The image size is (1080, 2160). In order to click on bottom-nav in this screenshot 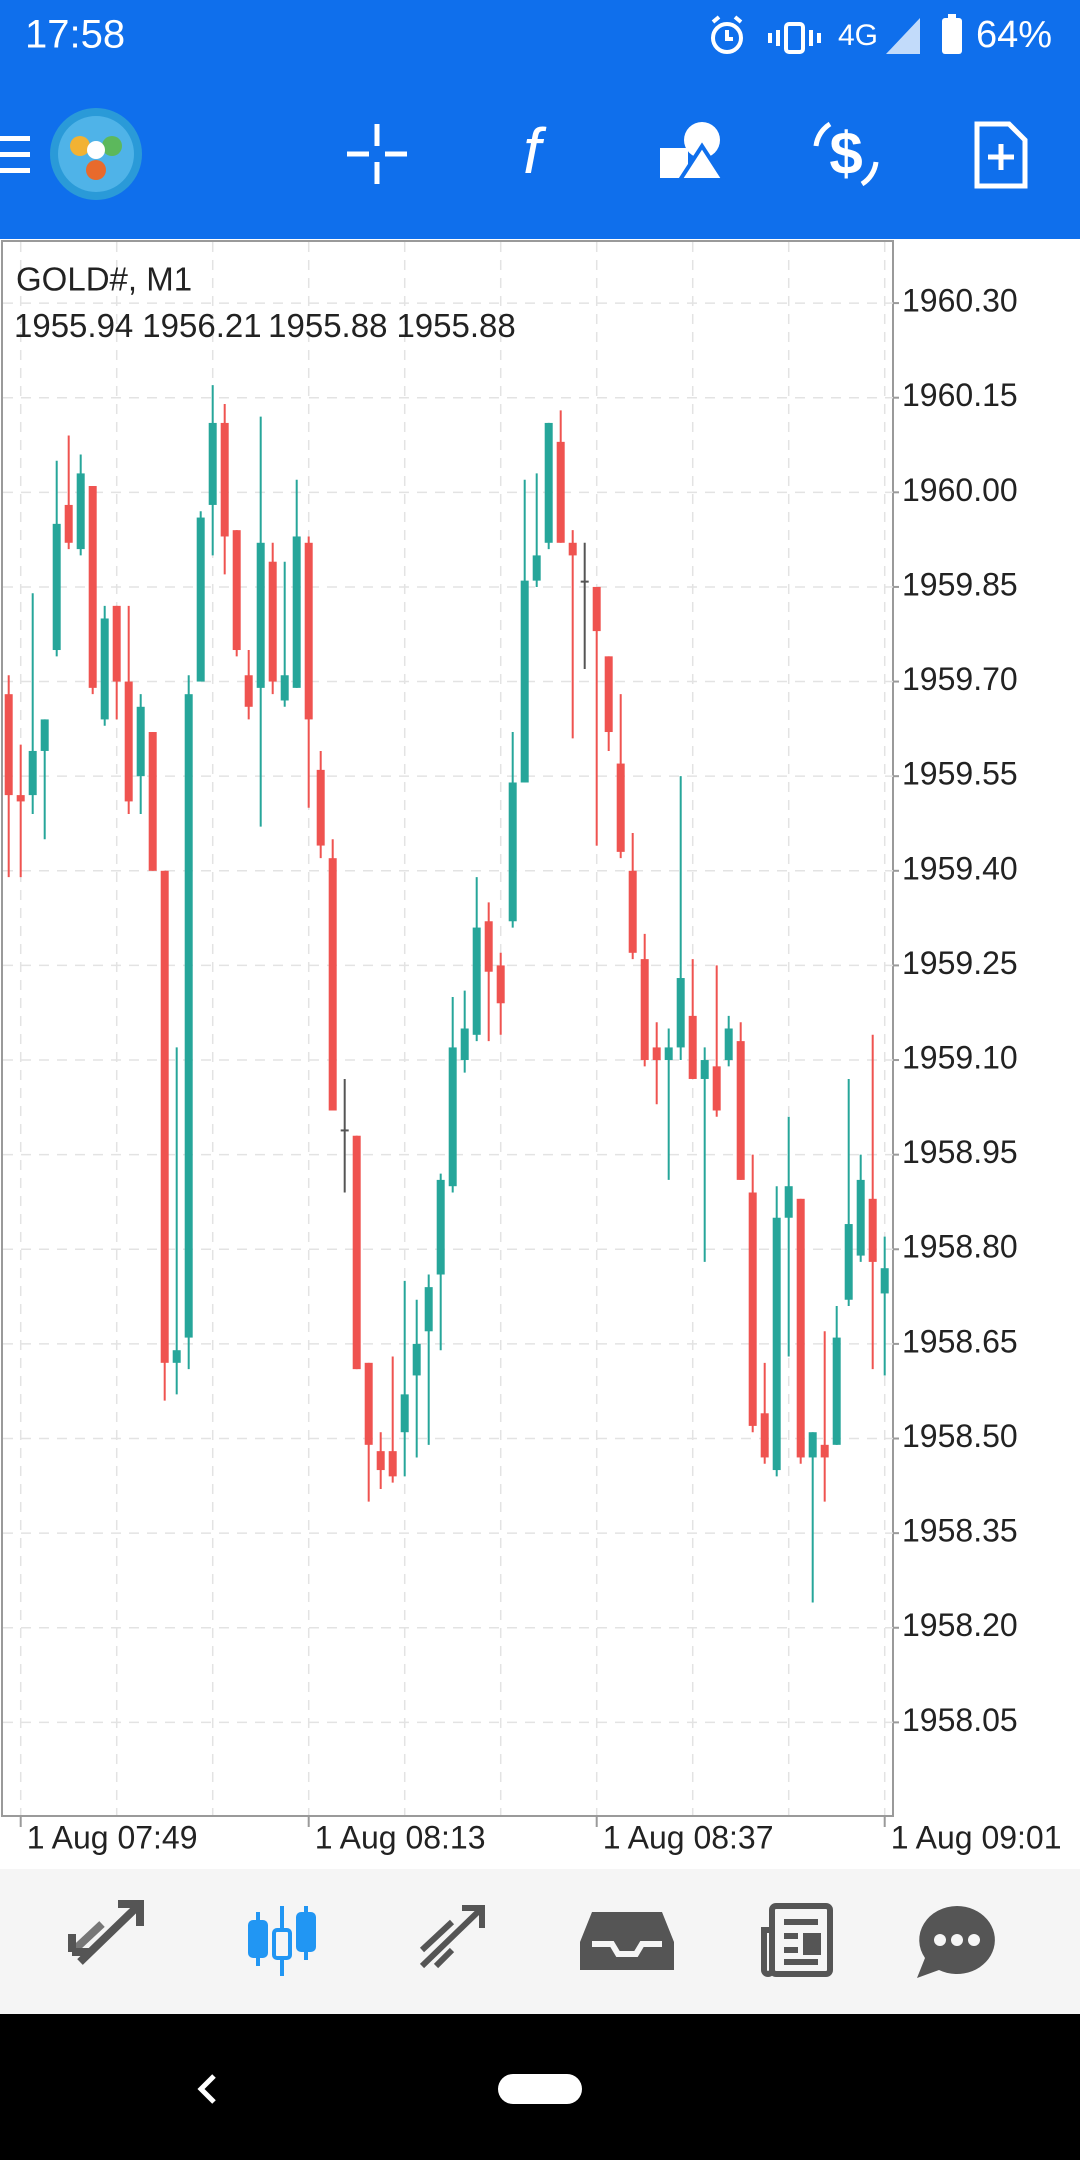, I will do `click(540, 1941)`.